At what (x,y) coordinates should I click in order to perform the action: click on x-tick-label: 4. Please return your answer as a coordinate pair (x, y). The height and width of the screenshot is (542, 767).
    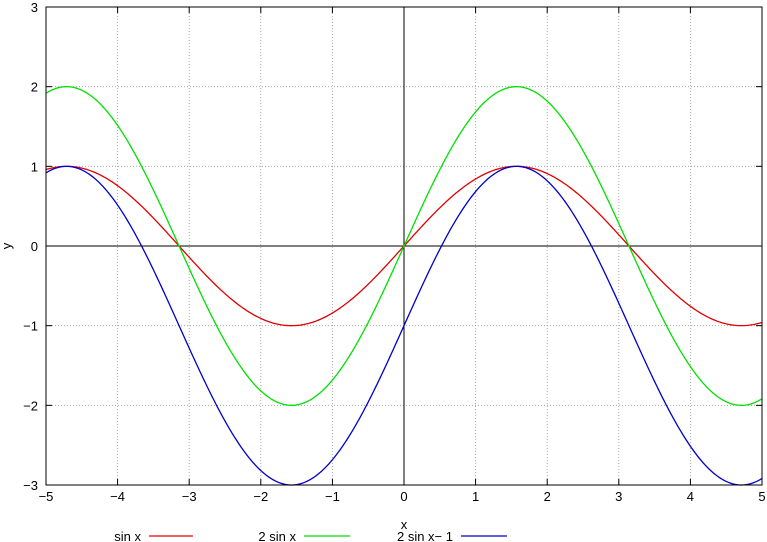
    Looking at the image, I should click on (690, 496).